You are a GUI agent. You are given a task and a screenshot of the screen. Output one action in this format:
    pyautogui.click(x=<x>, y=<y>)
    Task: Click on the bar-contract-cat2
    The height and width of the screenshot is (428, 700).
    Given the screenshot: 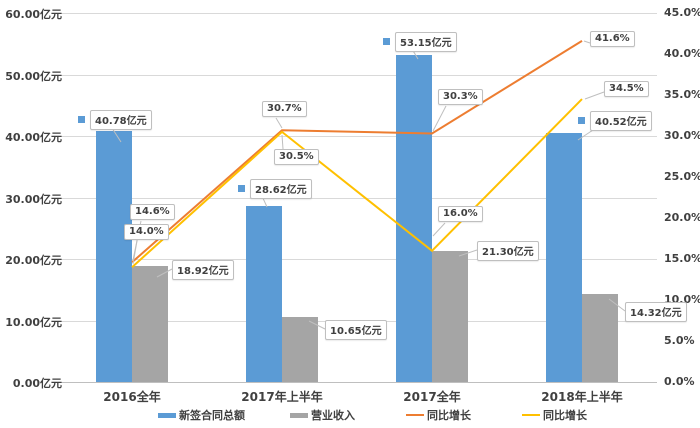 What is the action you would take?
    pyautogui.click(x=414, y=218)
    